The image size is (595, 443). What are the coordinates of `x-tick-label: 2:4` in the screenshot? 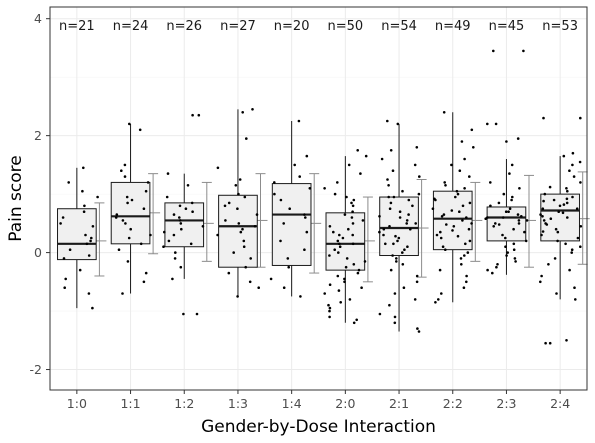 It's located at (560, 403).